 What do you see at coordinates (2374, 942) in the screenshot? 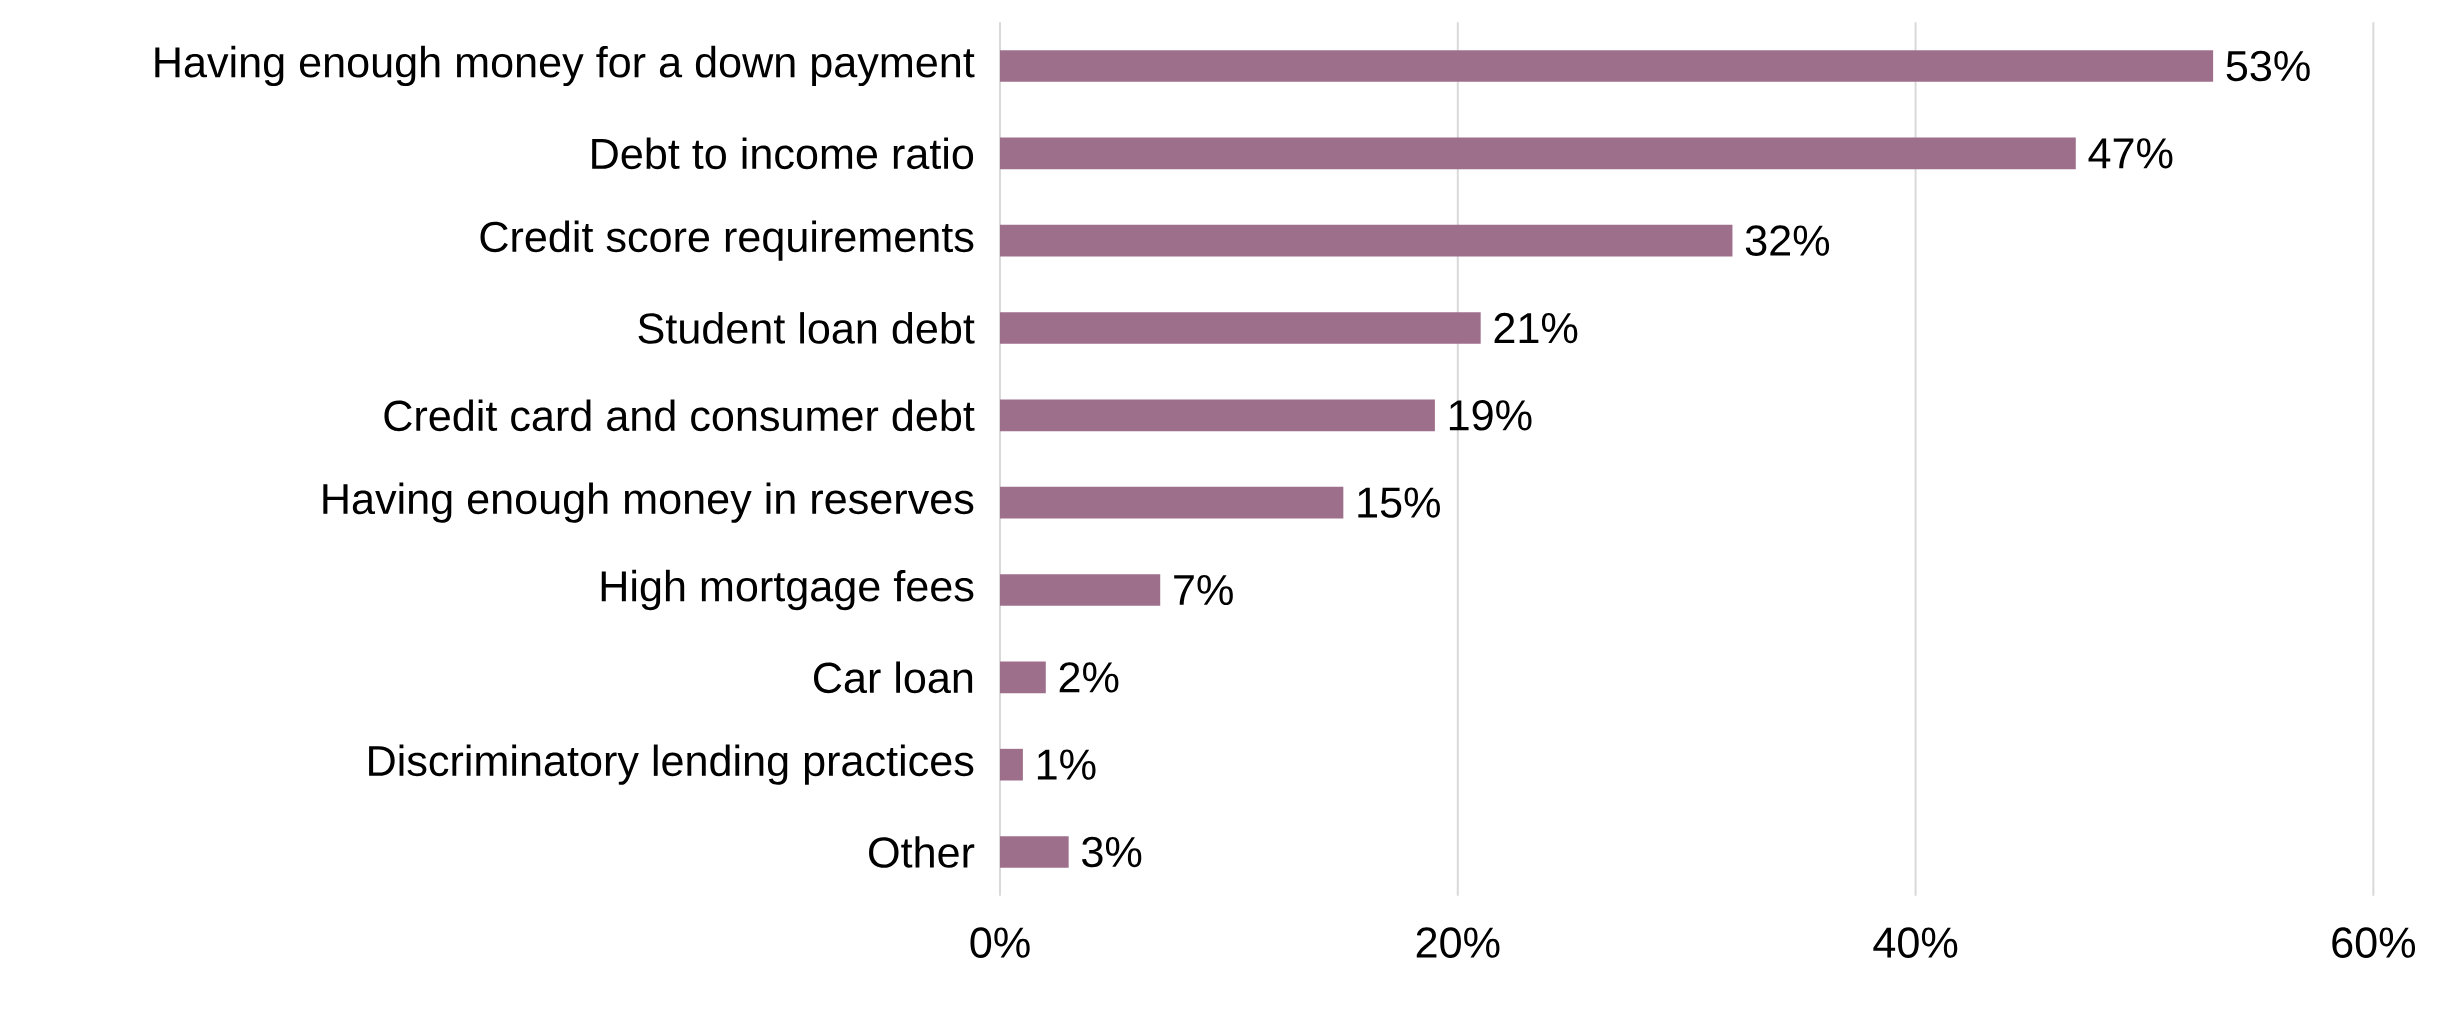
I see `x-tick-label: 60%` at bounding box center [2374, 942].